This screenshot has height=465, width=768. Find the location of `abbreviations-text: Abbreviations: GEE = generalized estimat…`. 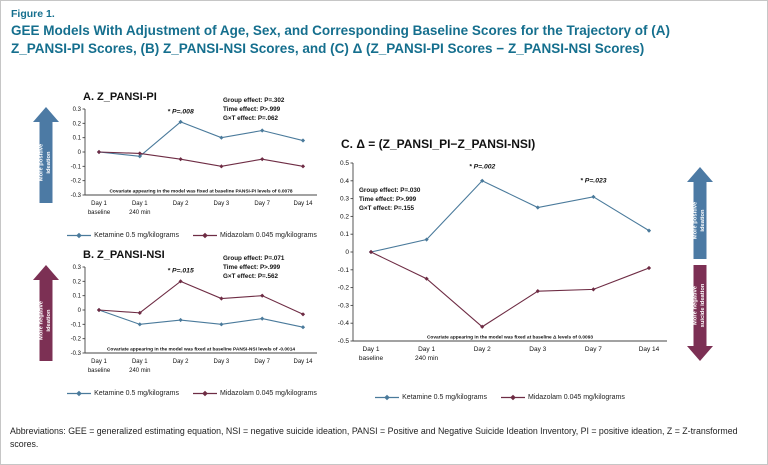

abbreviations-text: Abbreviations: GEE = generalized estimat… is located at coordinates (374, 438).